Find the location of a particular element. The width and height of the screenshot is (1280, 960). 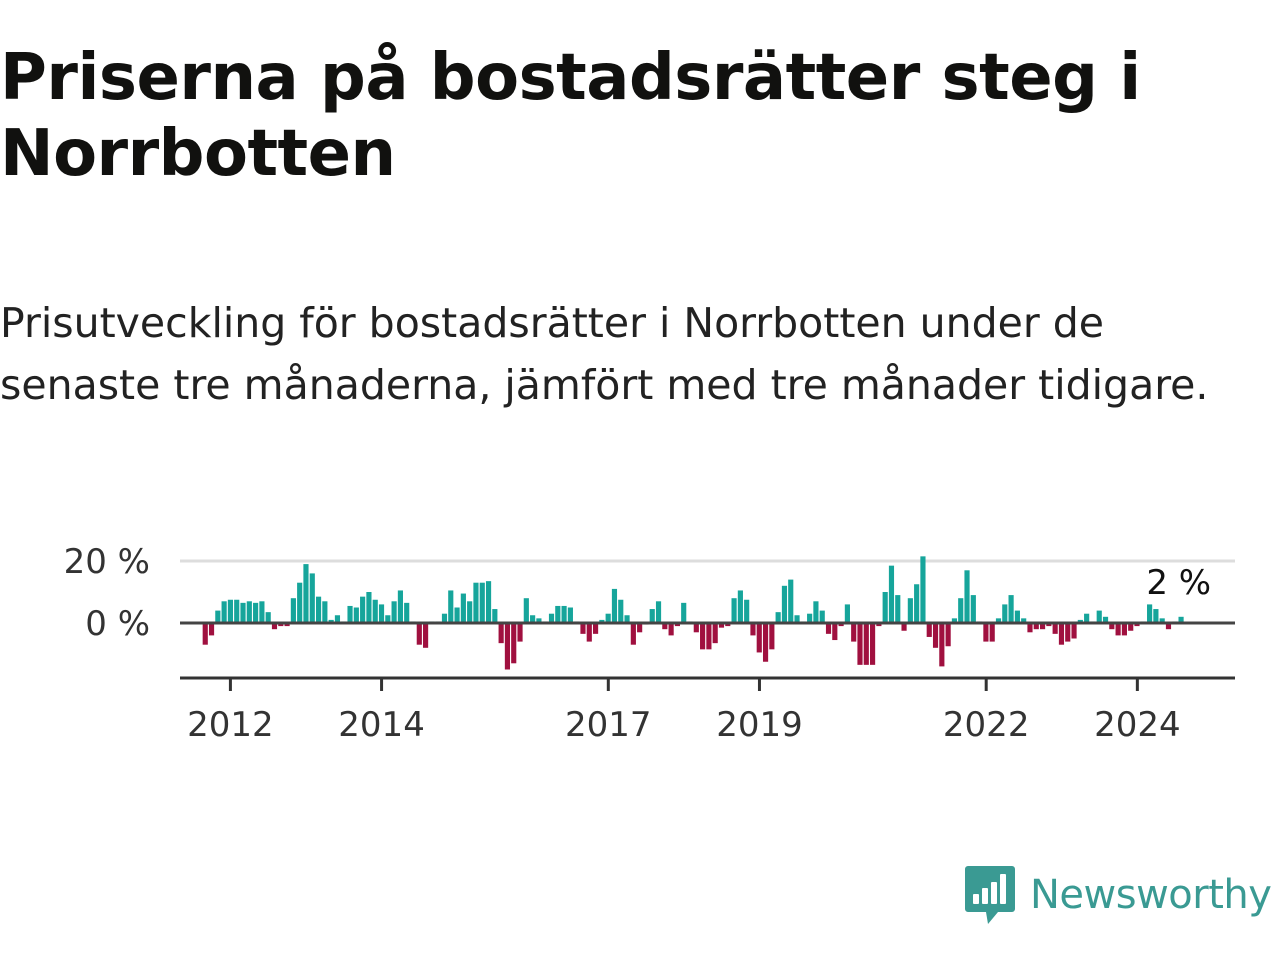

x-tick-label: 2022 is located at coordinates (986, 725).